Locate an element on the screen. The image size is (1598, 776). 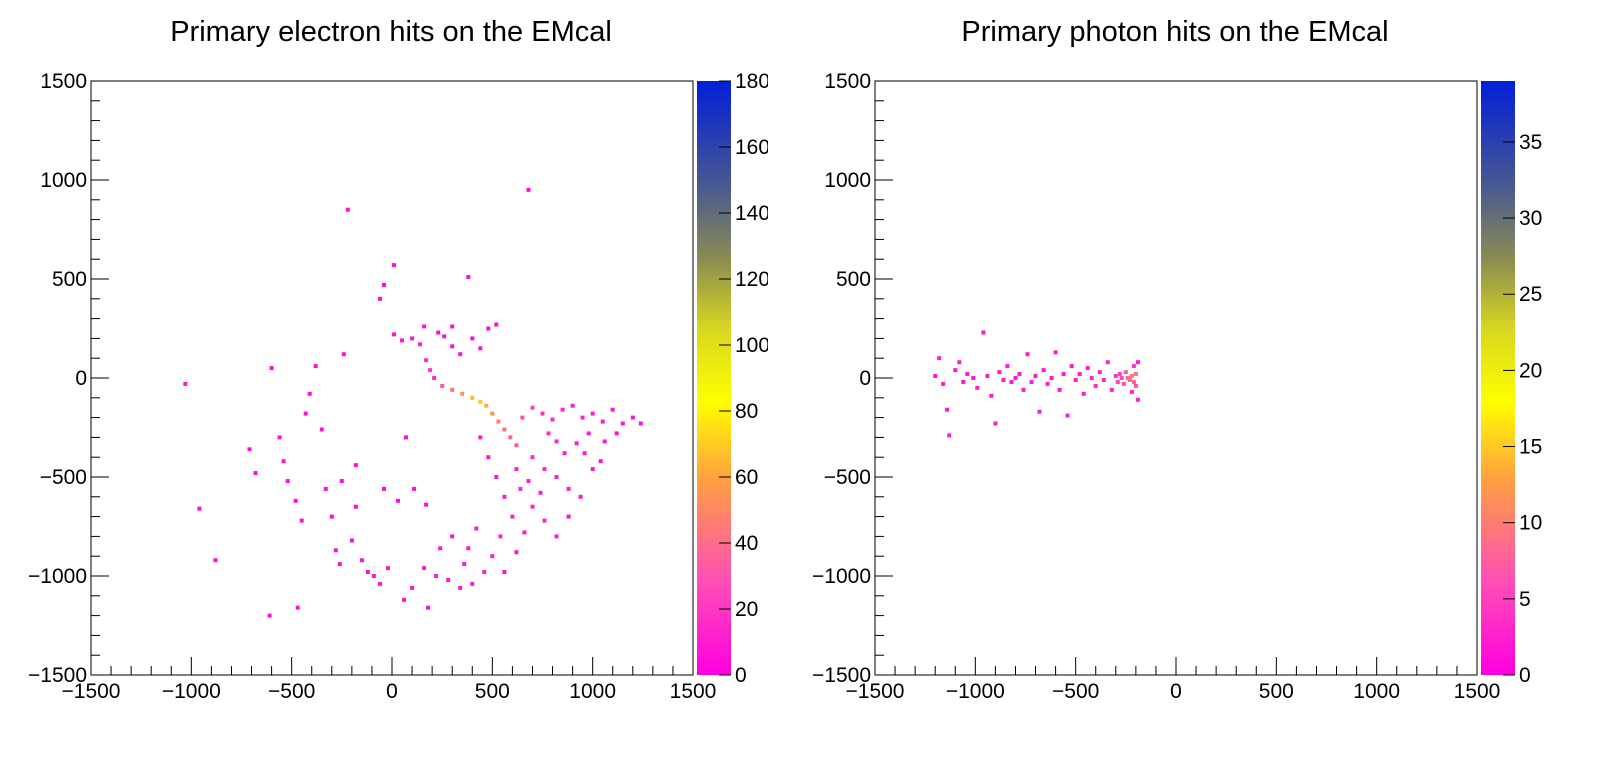
photon-y-axis: −1500 −1000 −500 0 500 1000 1500 is located at coordinates (852, 378).